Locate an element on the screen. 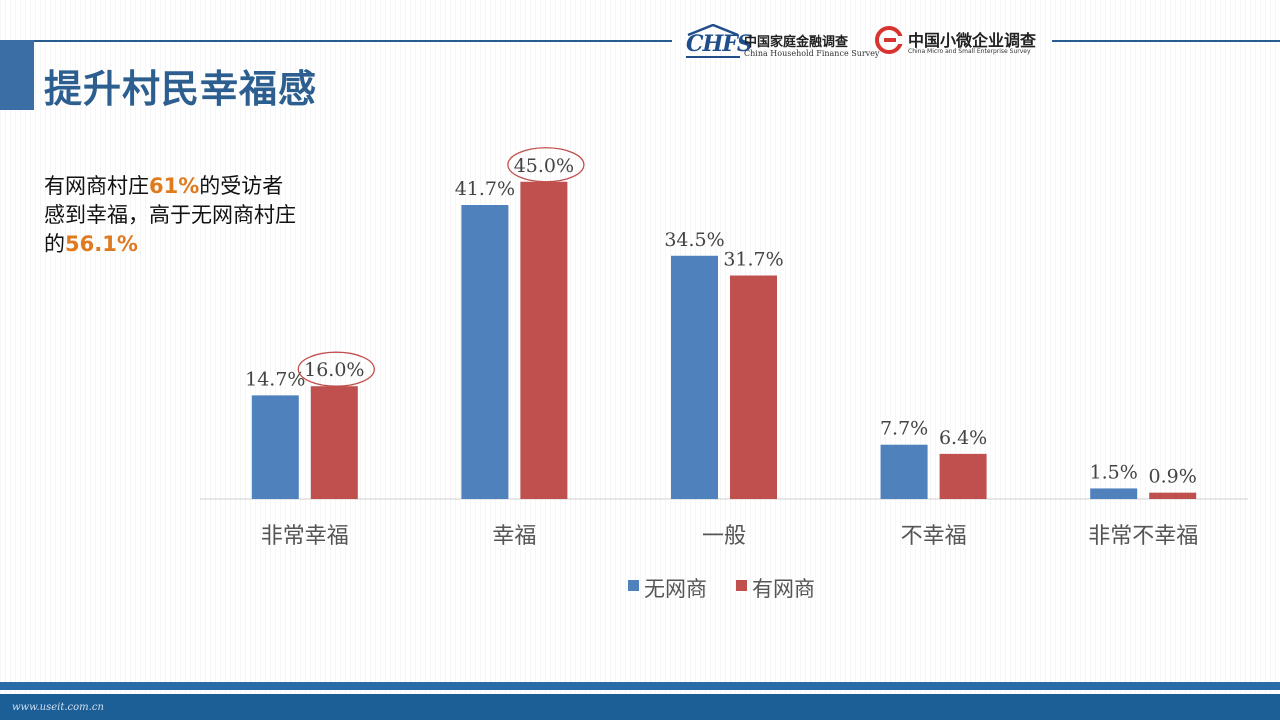 The width and height of the screenshot is (1280, 720). data-label-vendor-1: 45.0% is located at coordinates (544, 166).